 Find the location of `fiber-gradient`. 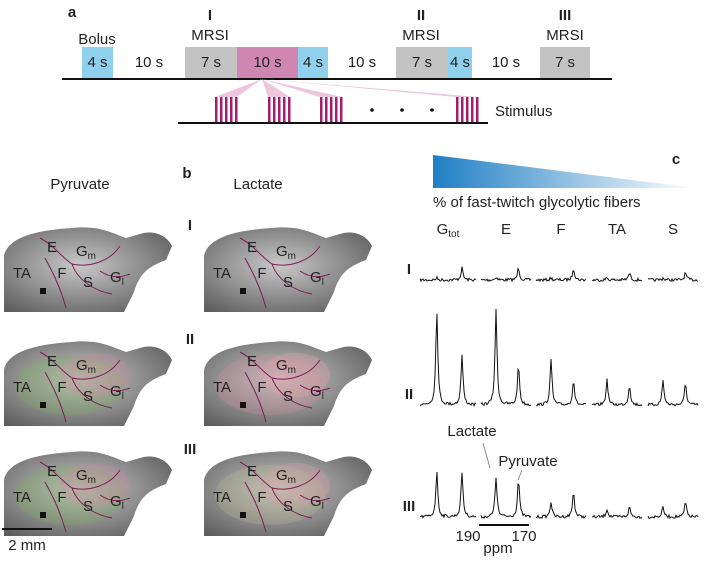

fiber-gradient is located at coordinates (564, 171).